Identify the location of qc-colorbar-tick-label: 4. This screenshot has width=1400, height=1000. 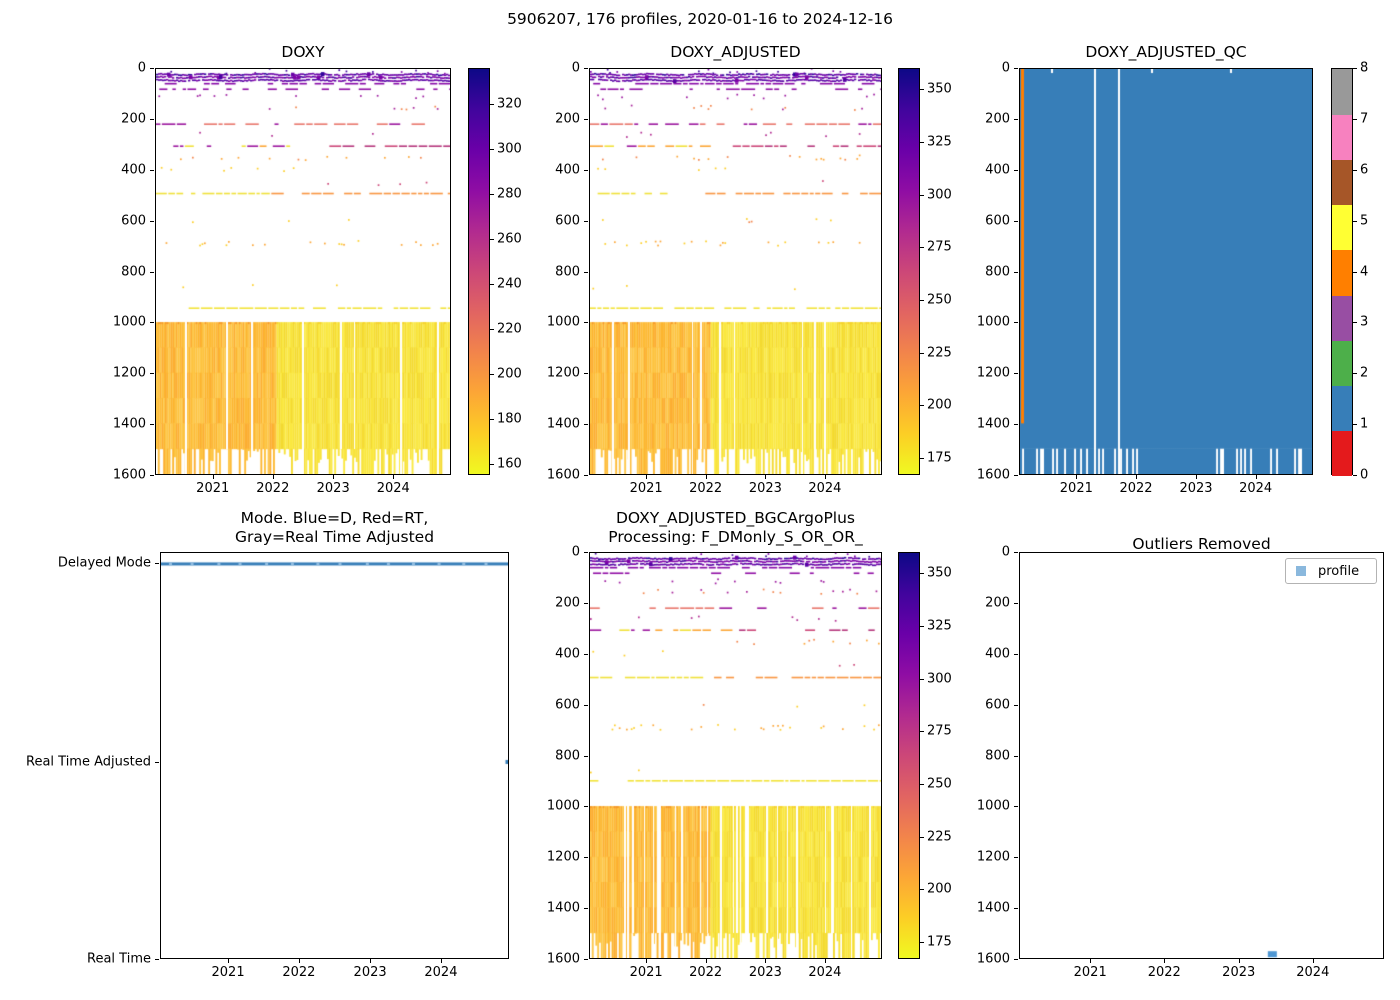
(1364, 271).